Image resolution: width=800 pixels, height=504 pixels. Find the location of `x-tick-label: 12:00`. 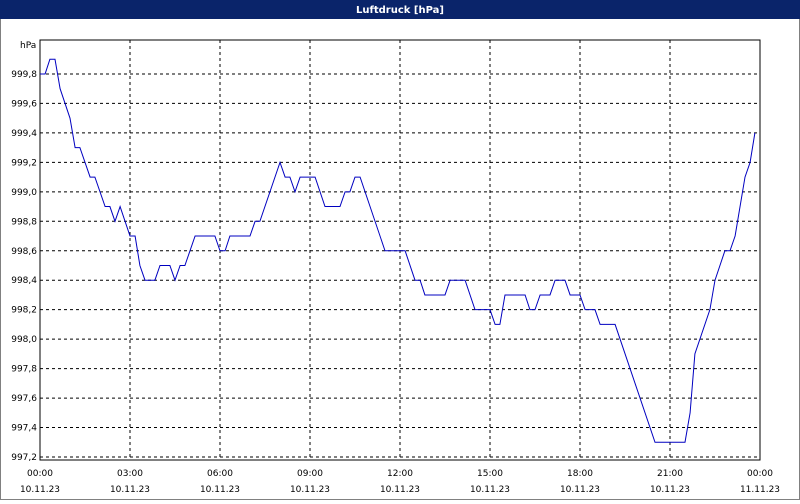

x-tick-label: 12:00 is located at coordinates (400, 474).